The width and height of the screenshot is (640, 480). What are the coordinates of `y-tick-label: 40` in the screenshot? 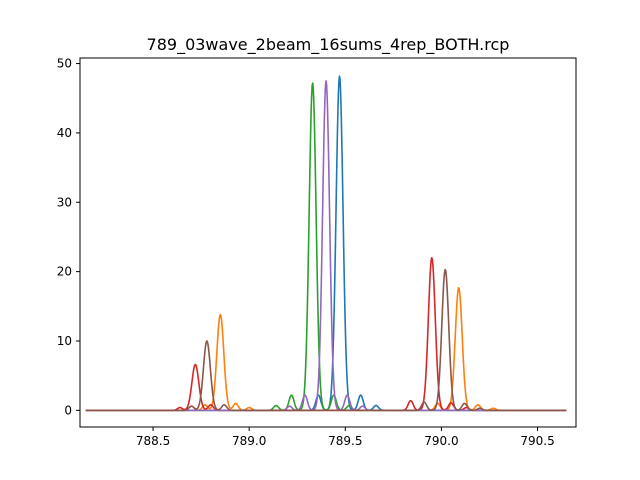 It's located at (64, 133).